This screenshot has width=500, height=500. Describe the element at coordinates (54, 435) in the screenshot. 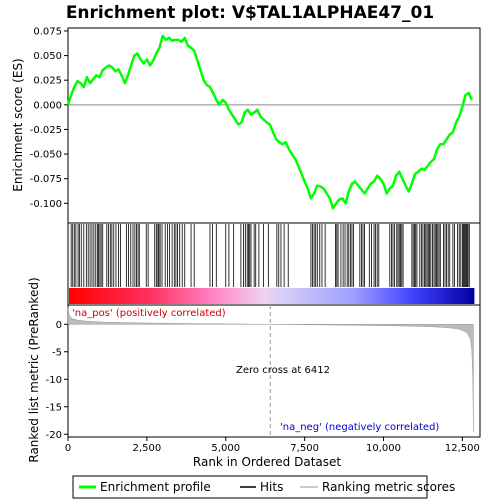

I see `metric-y-tick-label: -20` at that location.